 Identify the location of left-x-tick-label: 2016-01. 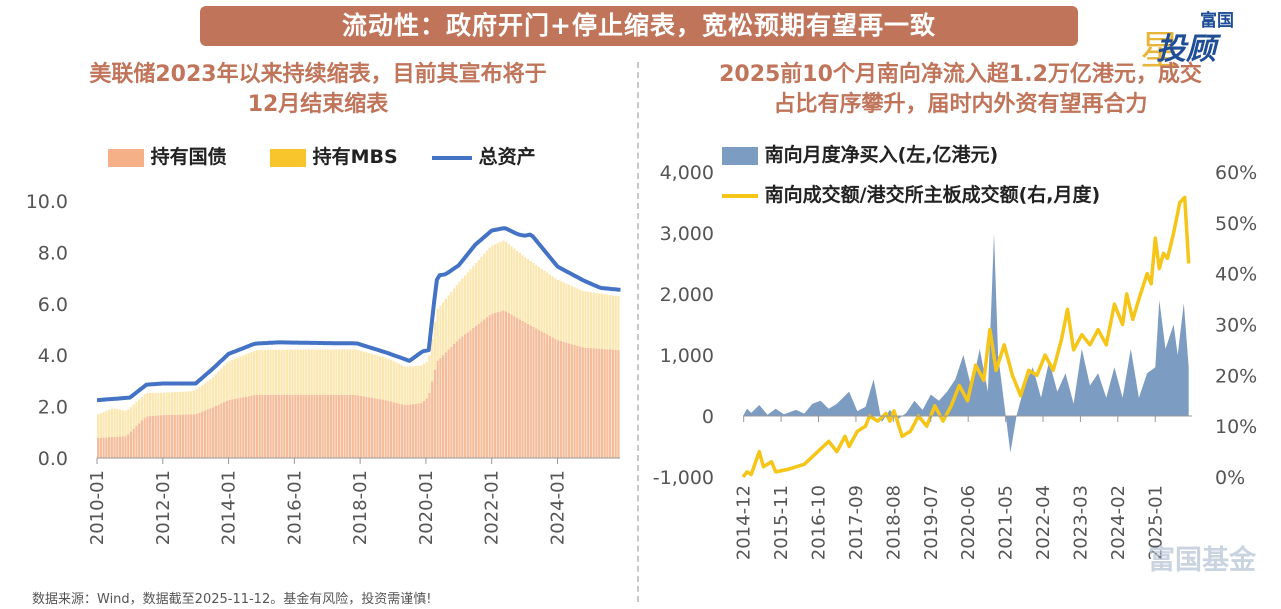
(294, 507).